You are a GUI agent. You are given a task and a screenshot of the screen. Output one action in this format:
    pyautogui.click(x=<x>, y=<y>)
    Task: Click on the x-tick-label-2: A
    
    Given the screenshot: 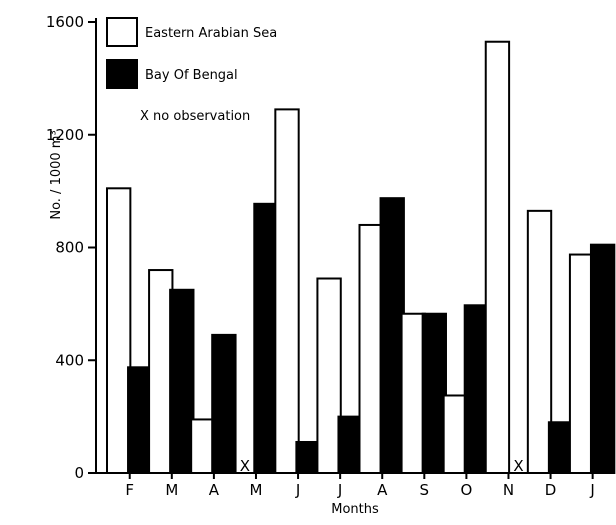 What is the action you would take?
    pyautogui.click(x=214, y=490)
    